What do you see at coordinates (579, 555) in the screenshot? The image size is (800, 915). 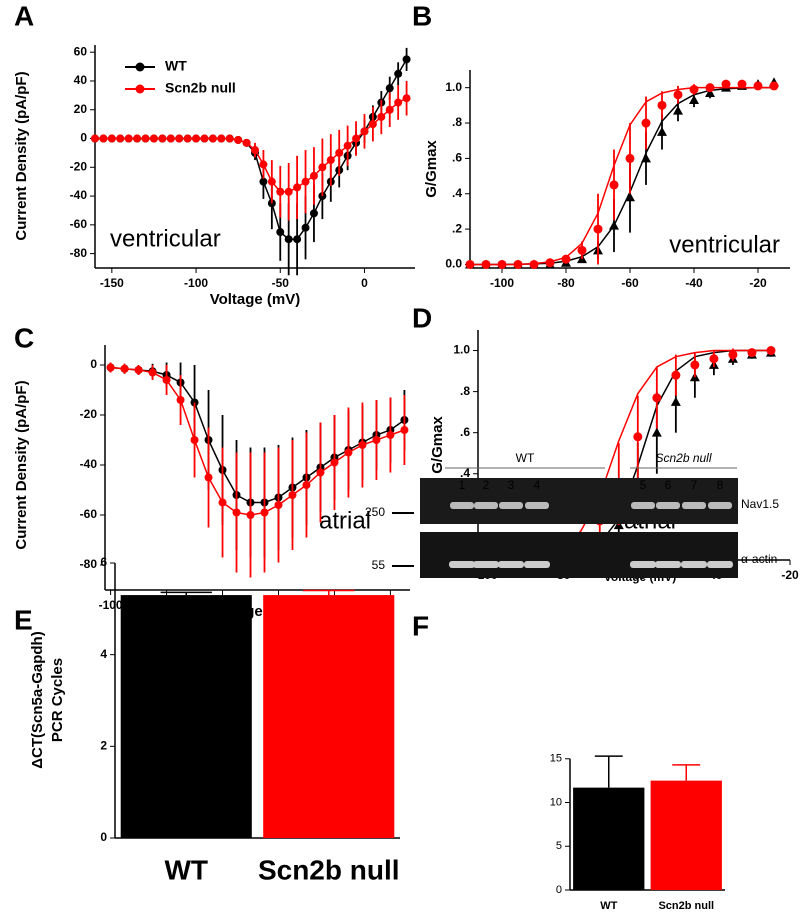 I see `blot-strip` at bounding box center [579, 555].